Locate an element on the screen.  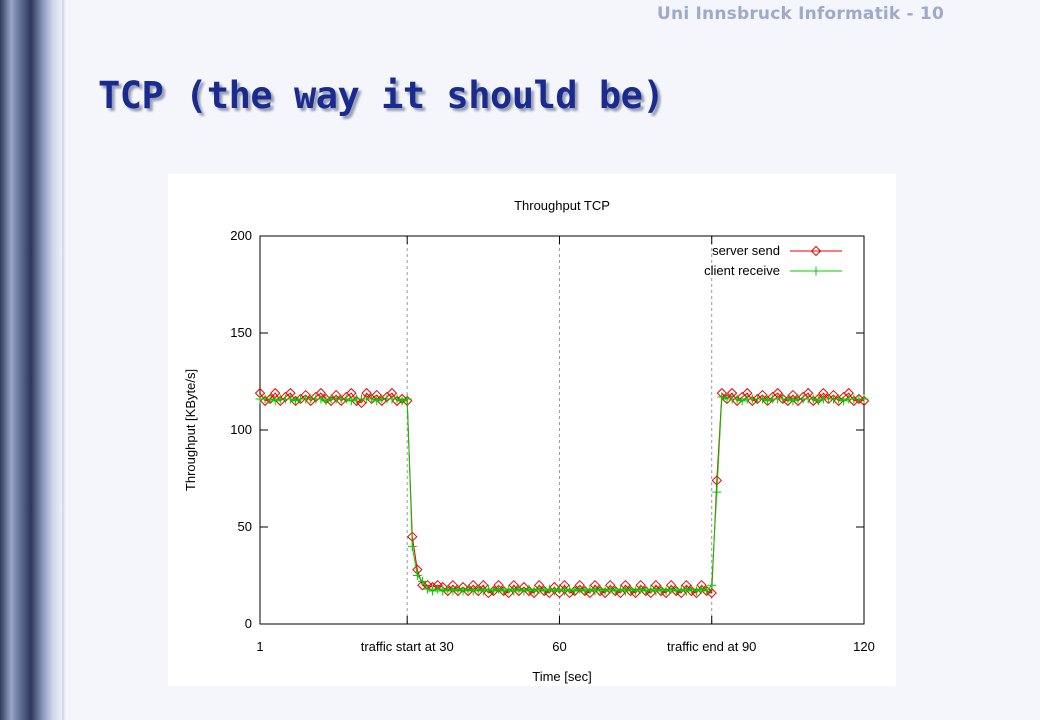
y-tick-label: 100 is located at coordinates (241, 429).